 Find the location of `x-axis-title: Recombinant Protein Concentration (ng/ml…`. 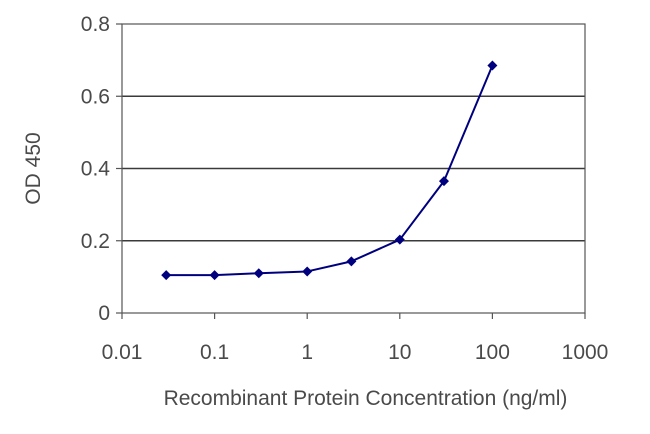

x-axis-title: Recombinant Protein Concentration (ng/ml… is located at coordinates (366, 398).